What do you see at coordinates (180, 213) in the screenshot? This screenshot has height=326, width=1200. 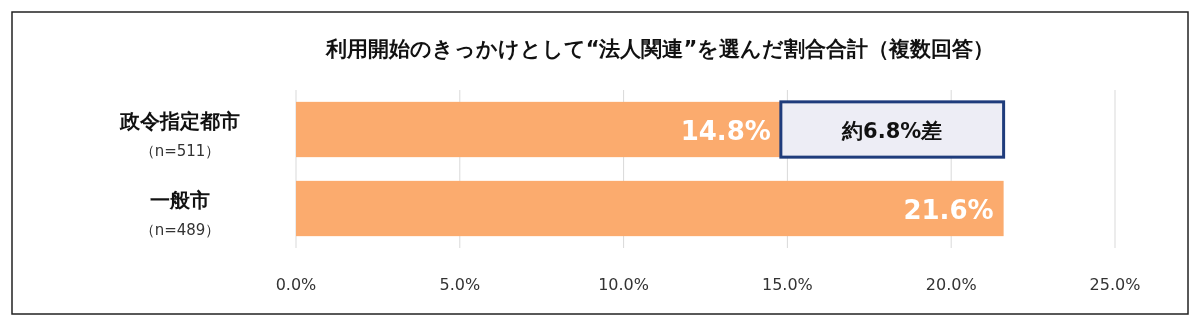 I see `y-tick-label: 一般市（n=489）` at bounding box center [180, 213].